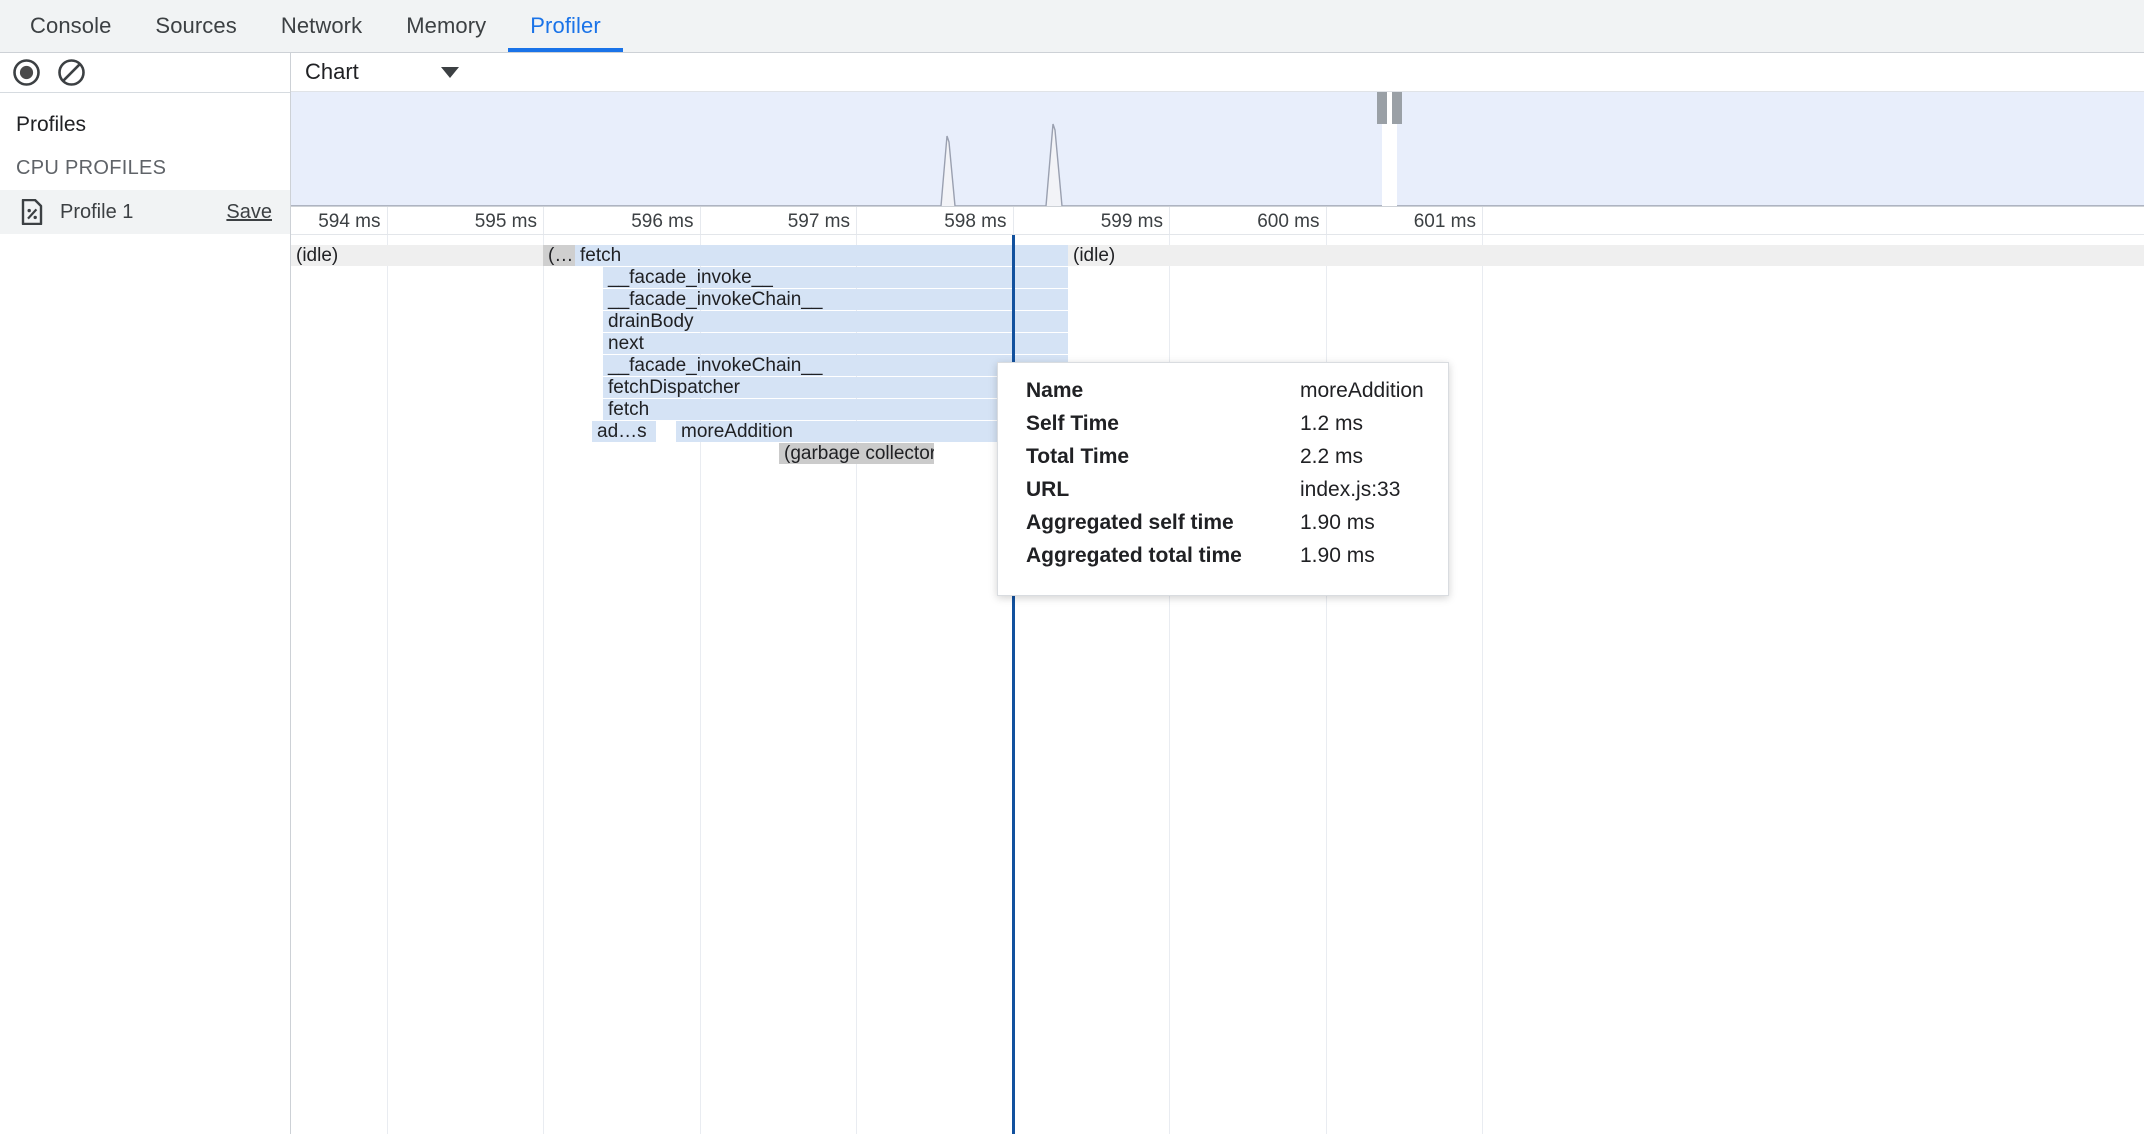 This screenshot has height=1134, width=2144. I want to click on zoom-tick: 597 ms, so click(822, 220).